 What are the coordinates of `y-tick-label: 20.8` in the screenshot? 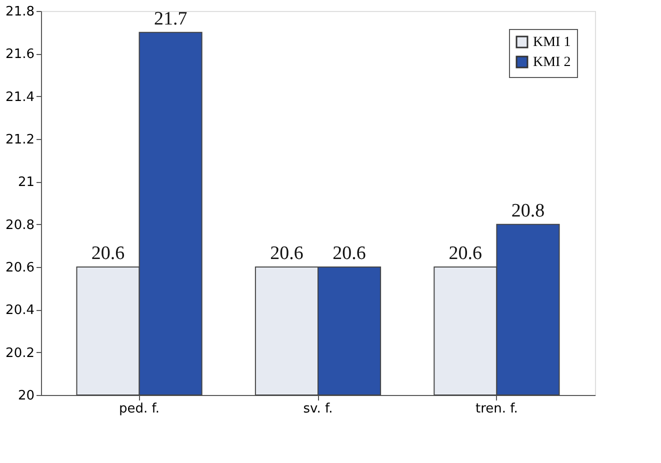 It's located at (20, 225).